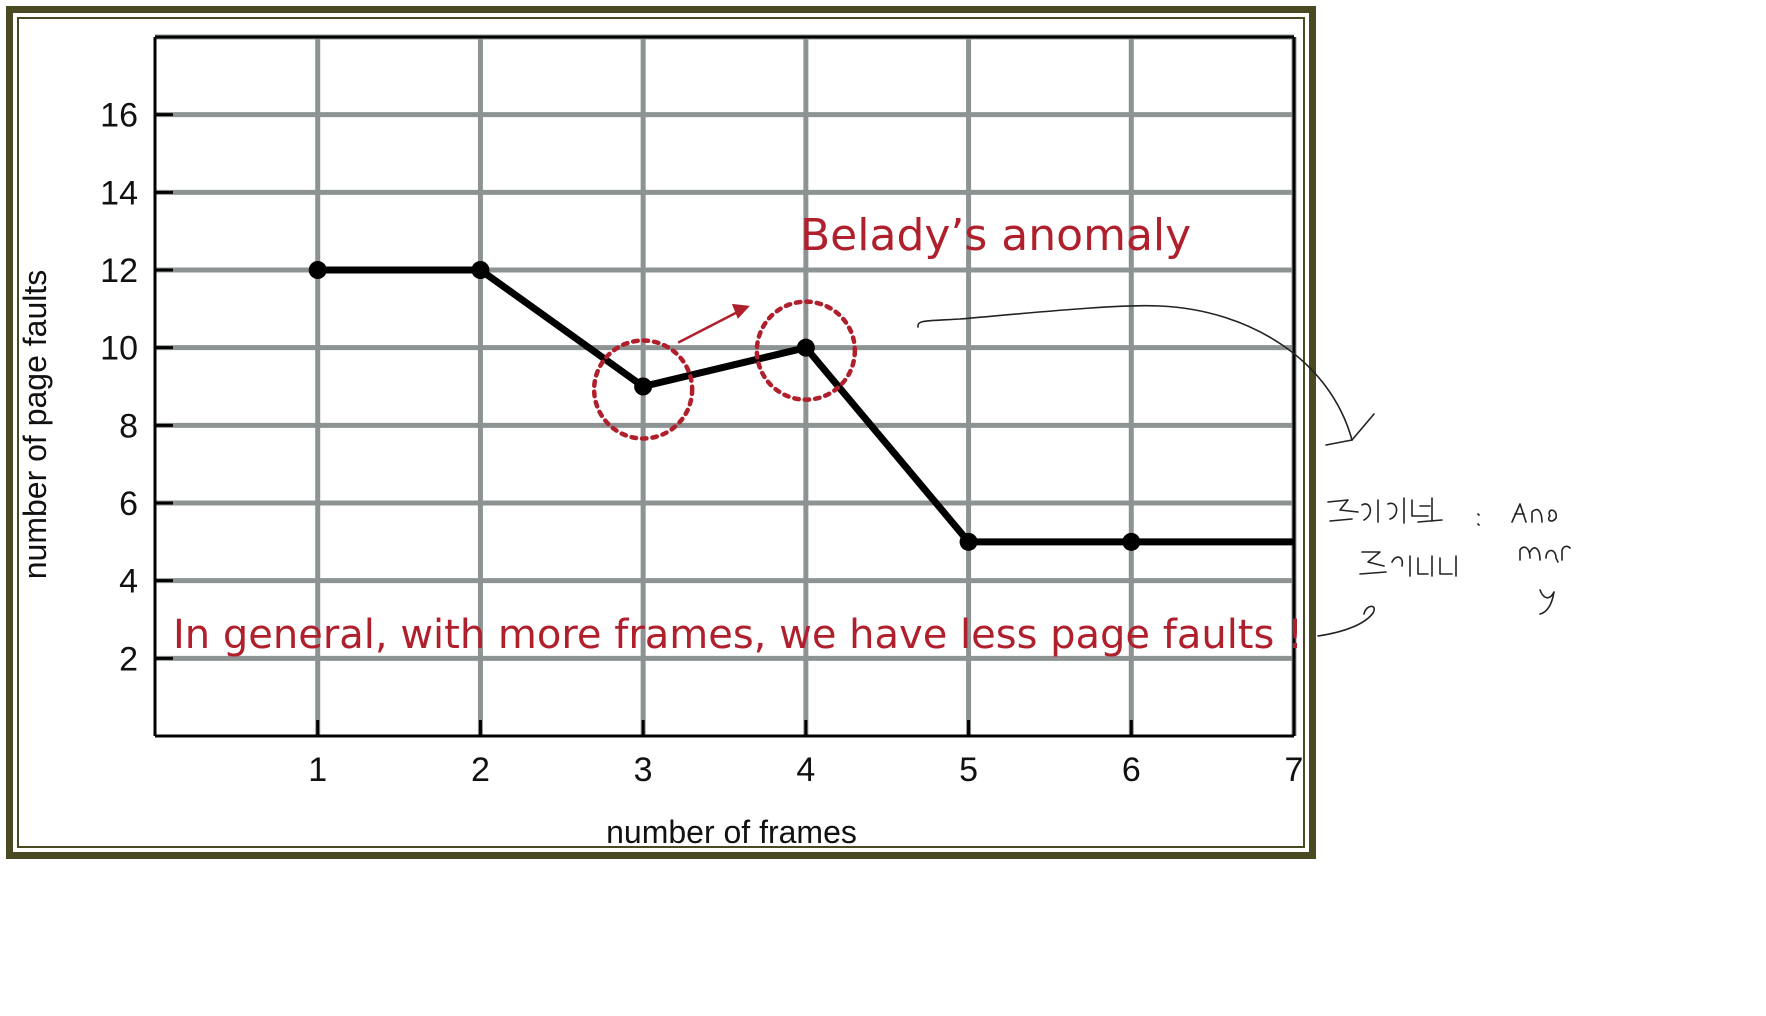 The height and width of the screenshot is (1016, 1766). What do you see at coordinates (119, 349) in the screenshot?
I see `y-tick-label-10: 10` at bounding box center [119, 349].